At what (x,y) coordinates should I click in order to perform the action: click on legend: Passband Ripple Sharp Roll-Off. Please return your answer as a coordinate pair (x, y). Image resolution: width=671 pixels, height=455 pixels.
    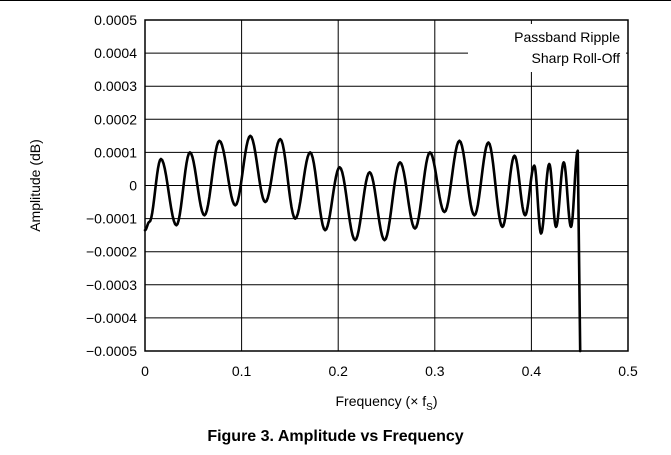
    Looking at the image, I should click on (547, 48).